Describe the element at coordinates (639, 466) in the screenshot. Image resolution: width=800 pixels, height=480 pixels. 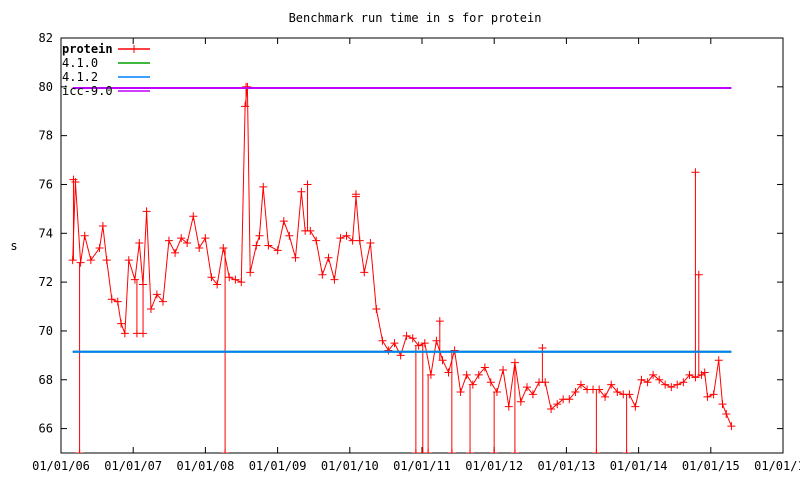
I see `x-tick-label: 01/01/14` at that location.